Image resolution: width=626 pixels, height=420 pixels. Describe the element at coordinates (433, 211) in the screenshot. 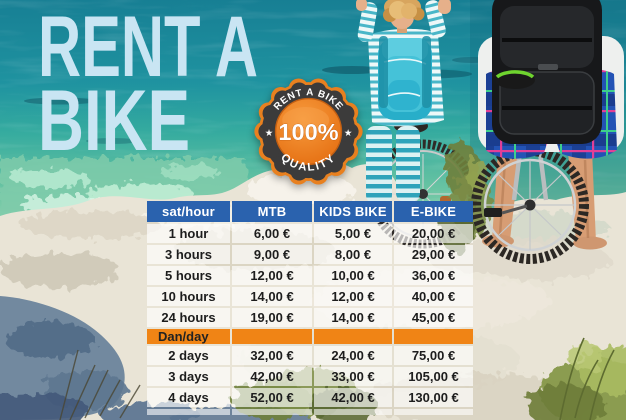

I see `column-header-e-bike: E-BIKE` at that location.